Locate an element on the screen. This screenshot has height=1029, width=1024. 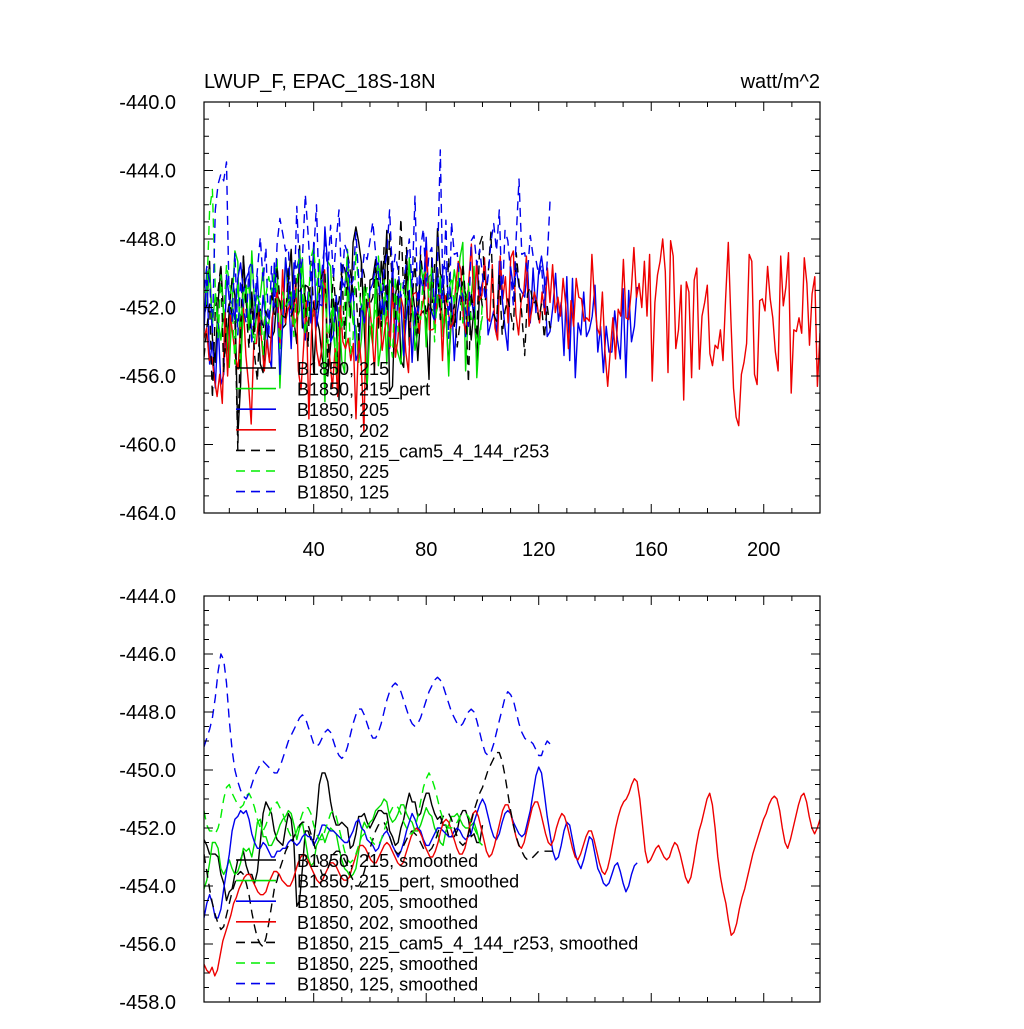
legend-label: B1850, 202, smoothed is located at coordinates (387, 923).